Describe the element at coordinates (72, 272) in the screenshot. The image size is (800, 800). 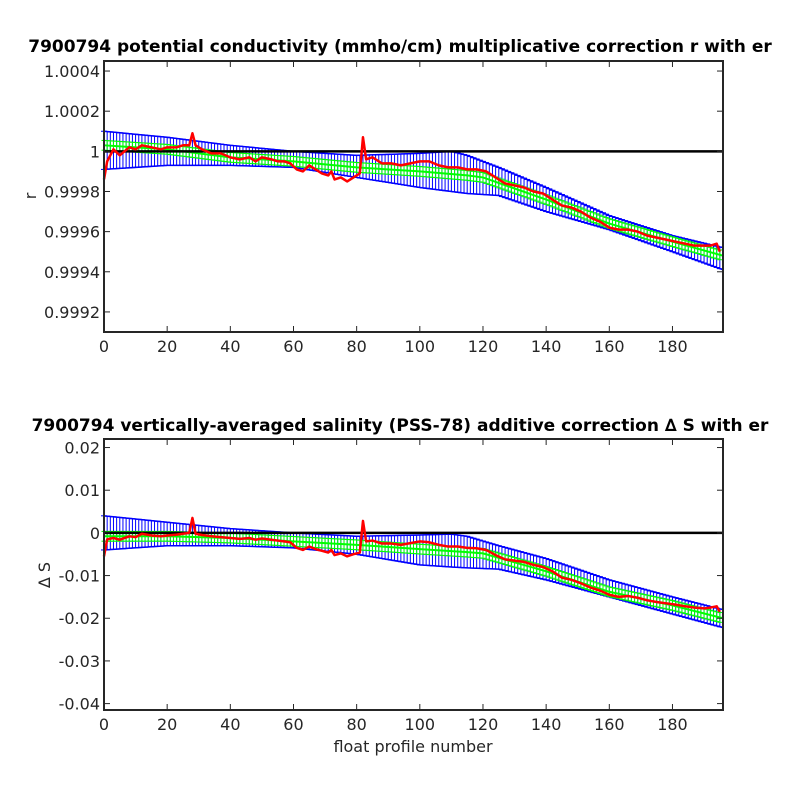
I see `r-y-tick-label: 0.9994` at that location.